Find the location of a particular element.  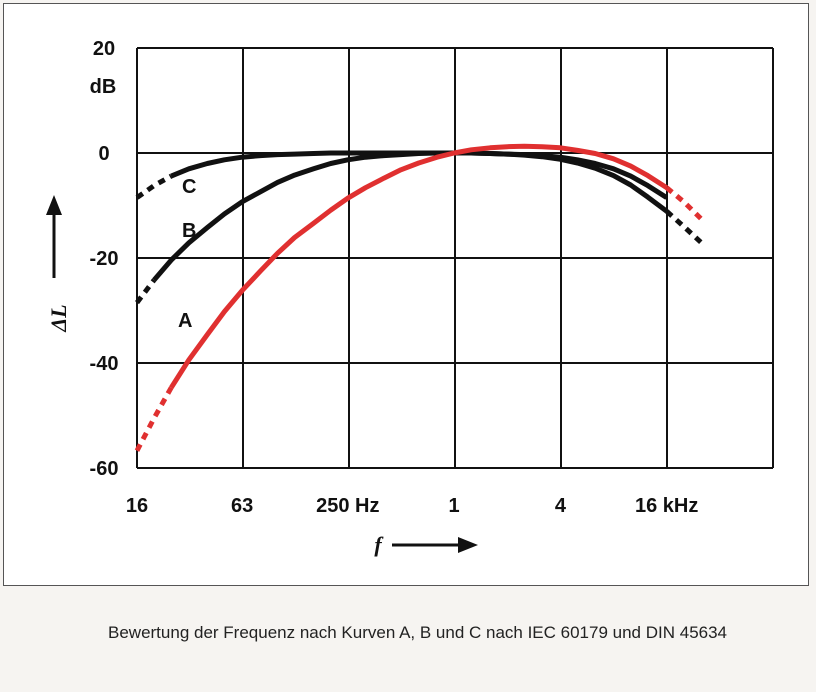

y-tick-label: -60 is located at coordinates (104, 469).